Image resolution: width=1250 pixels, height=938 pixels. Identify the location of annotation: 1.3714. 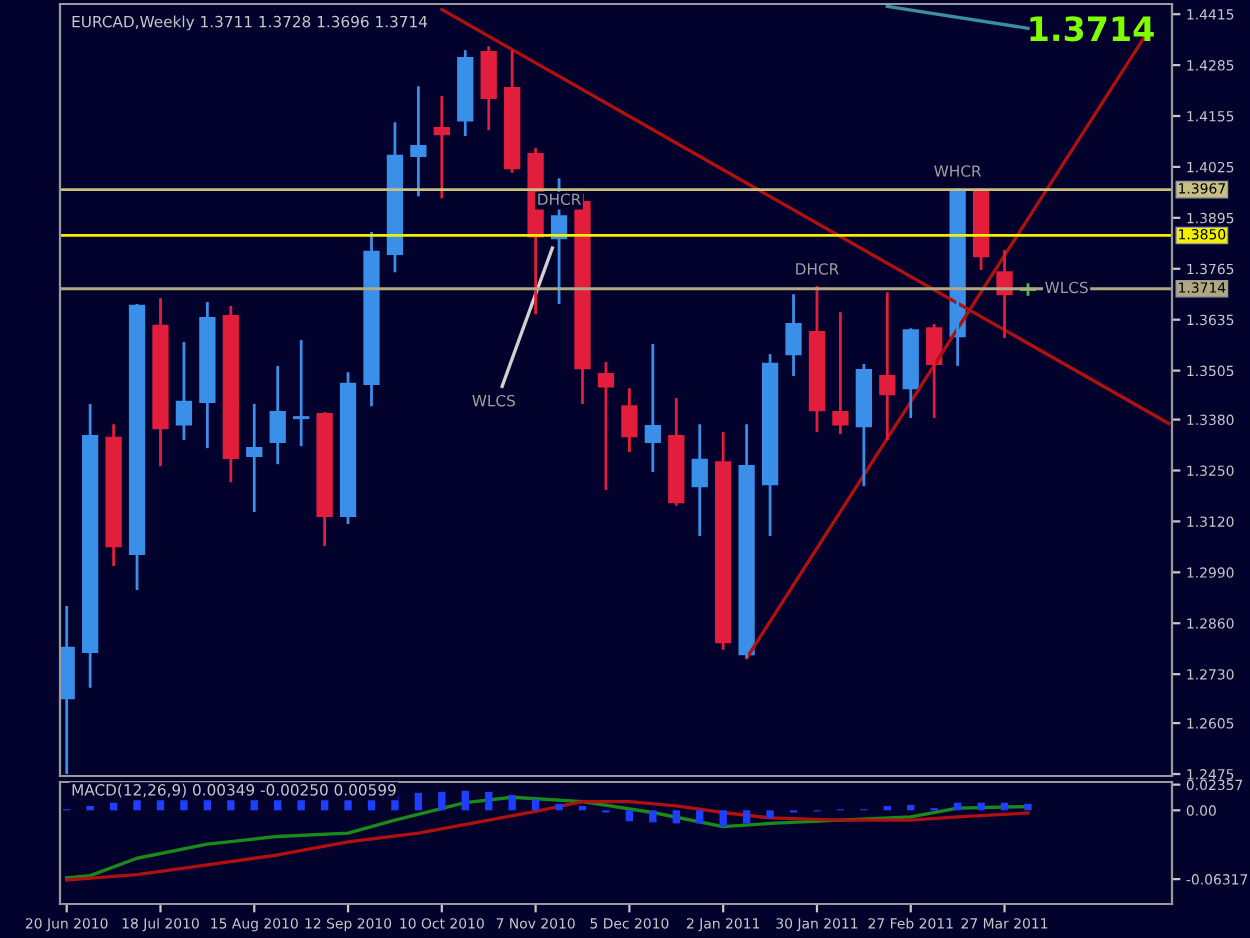
(1092, 29).